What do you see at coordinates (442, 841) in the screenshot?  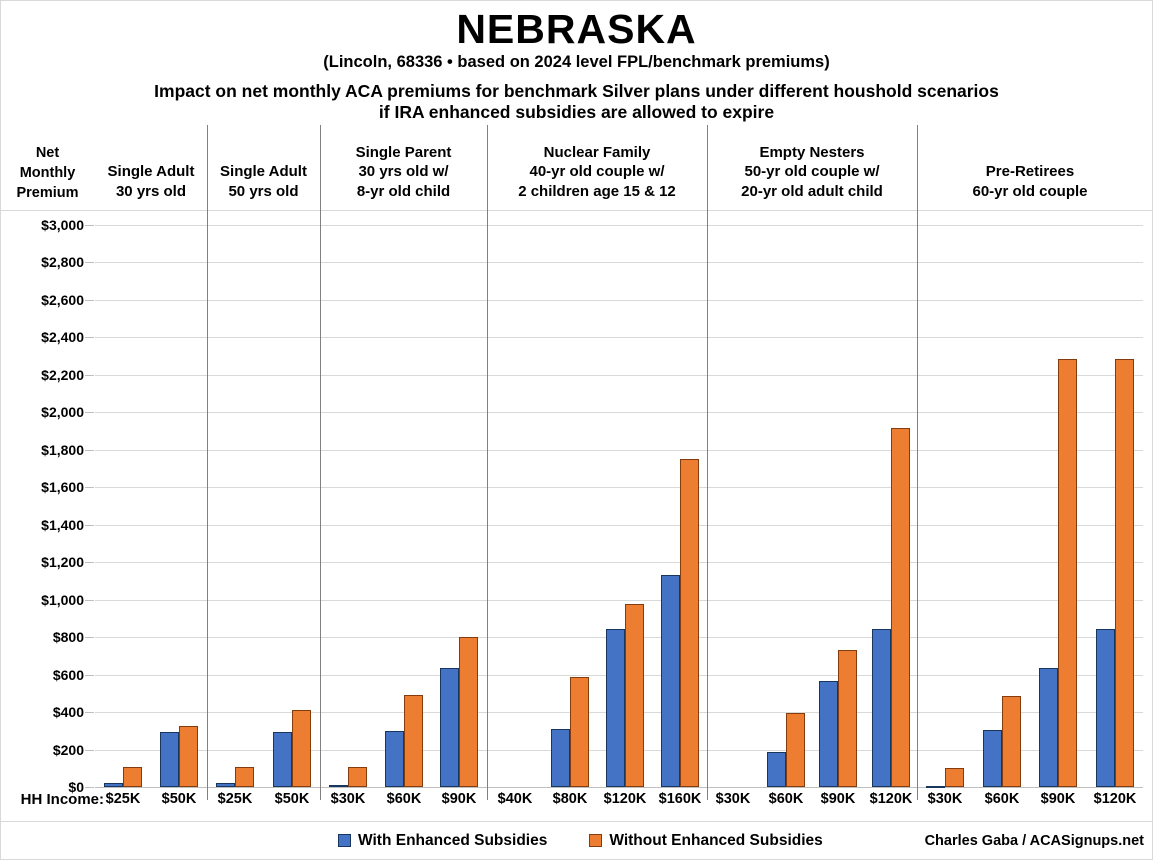 I see `legend-item-with-subsidies: With Enhanced Subsidies` at bounding box center [442, 841].